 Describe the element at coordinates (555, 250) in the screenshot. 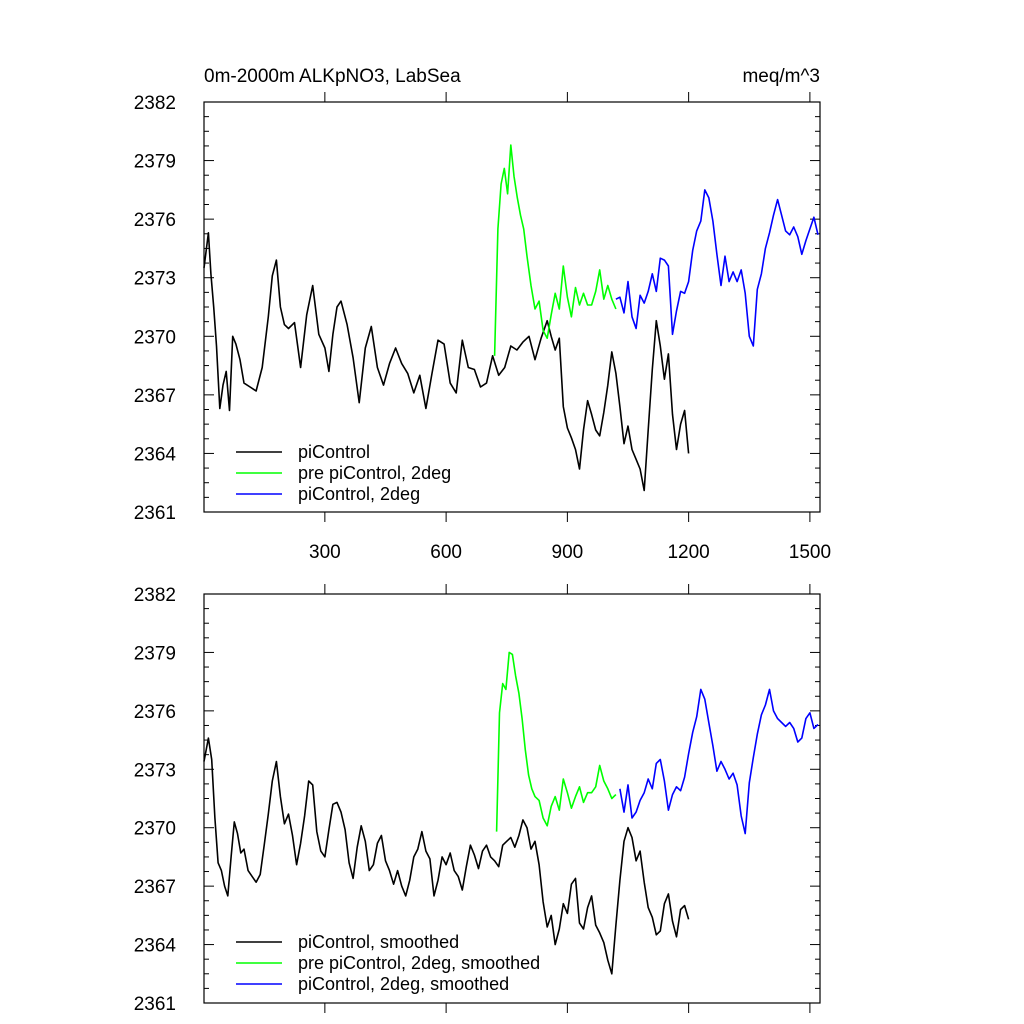

I see `series-line-pre-picontrol-2deg` at that location.